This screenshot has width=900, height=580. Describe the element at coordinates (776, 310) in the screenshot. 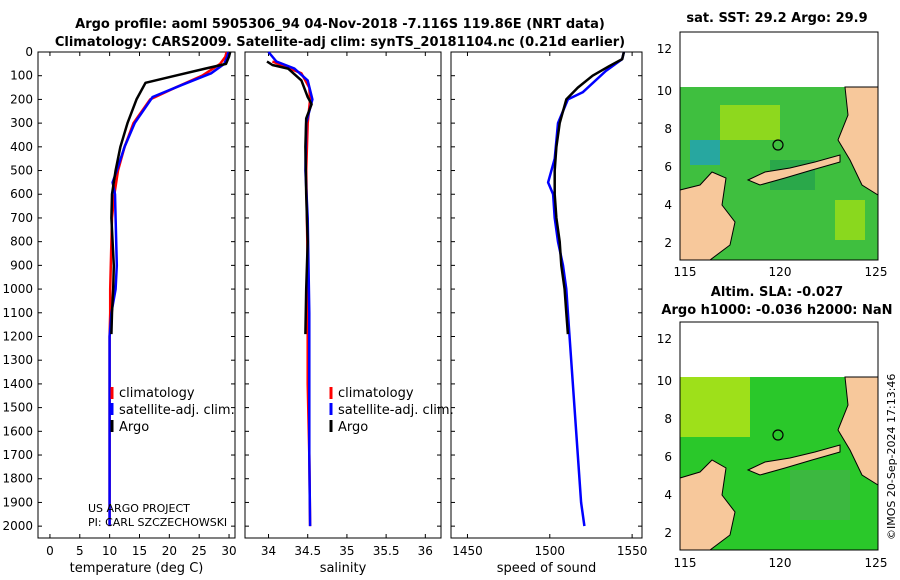

I see `sla-map-title-2: Argo h1000: -0.036 h2000: NaN` at that location.